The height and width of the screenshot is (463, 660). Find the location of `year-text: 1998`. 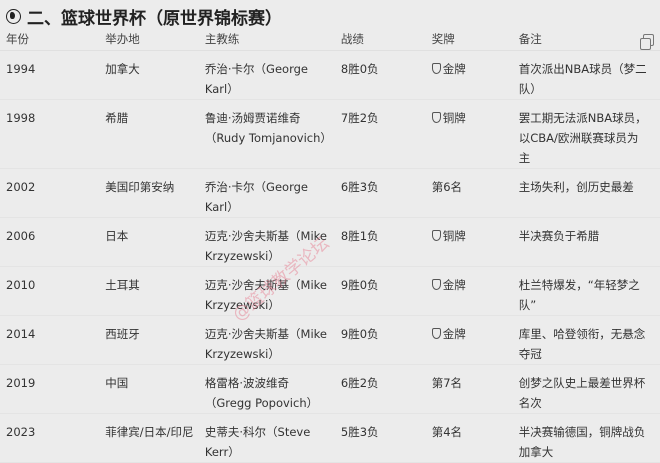

year-text: 1998 is located at coordinates (21, 118).